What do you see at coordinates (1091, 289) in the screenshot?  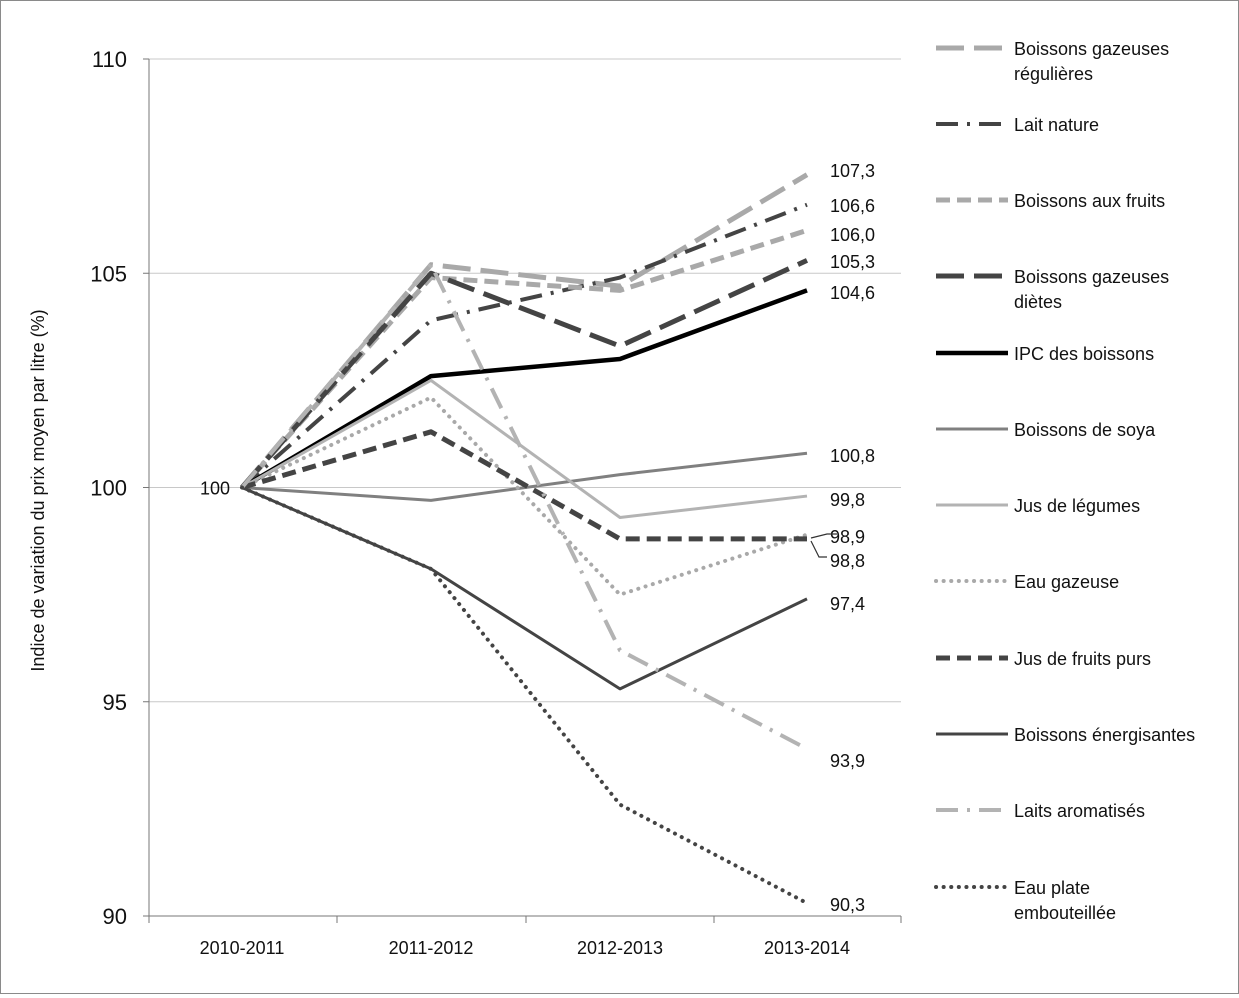 I see `legend-label: Boissons gazeuses diètes` at bounding box center [1091, 289].